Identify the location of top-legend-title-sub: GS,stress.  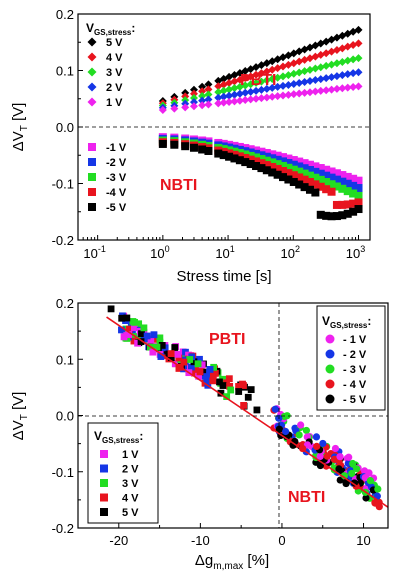
(113, 32).